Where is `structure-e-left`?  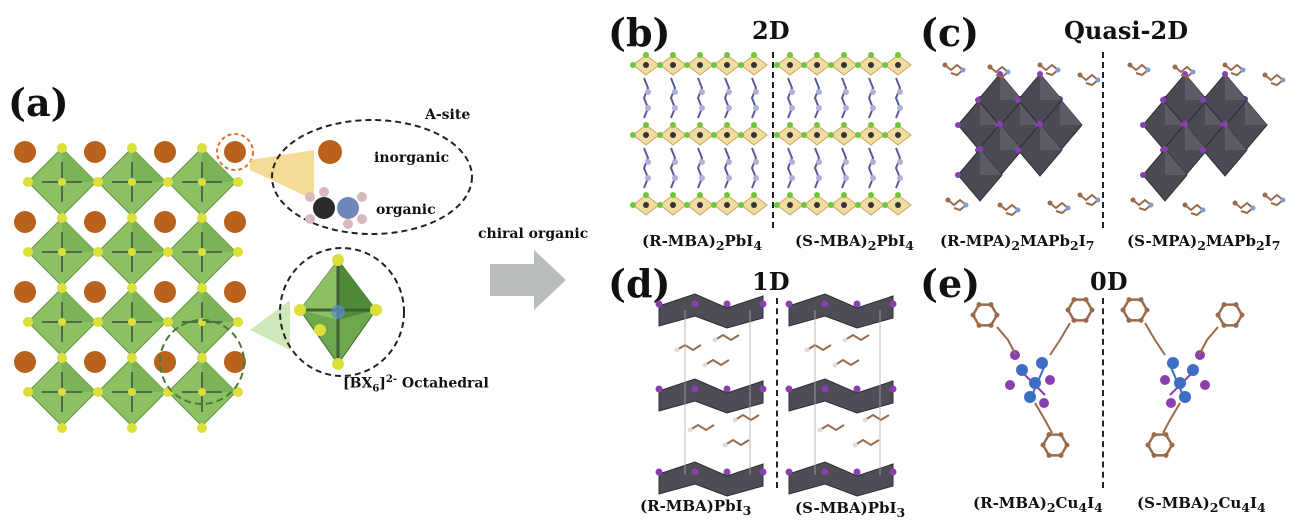 structure-e-left is located at coordinates (1032, 377).